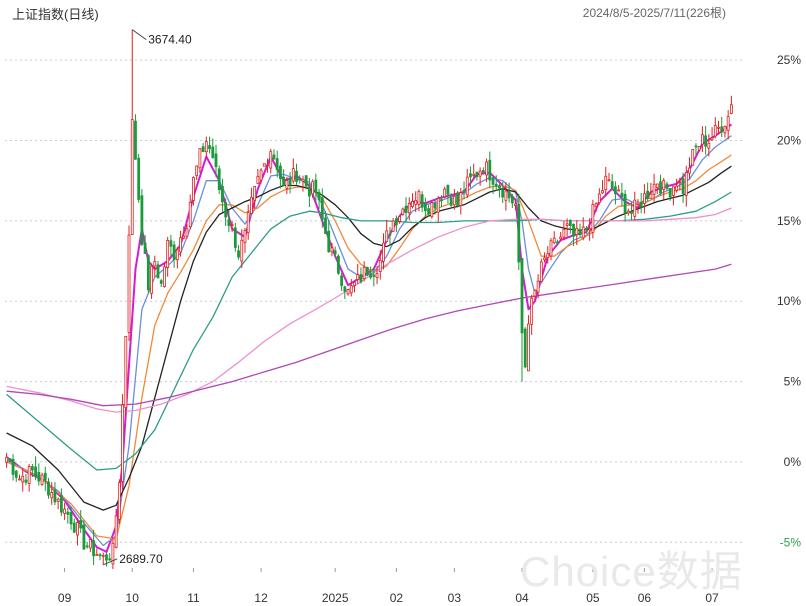  What do you see at coordinates (170, 40) in the screenshot?
I see `annotation-label: 3674.40` at bounding box center [170, 40].